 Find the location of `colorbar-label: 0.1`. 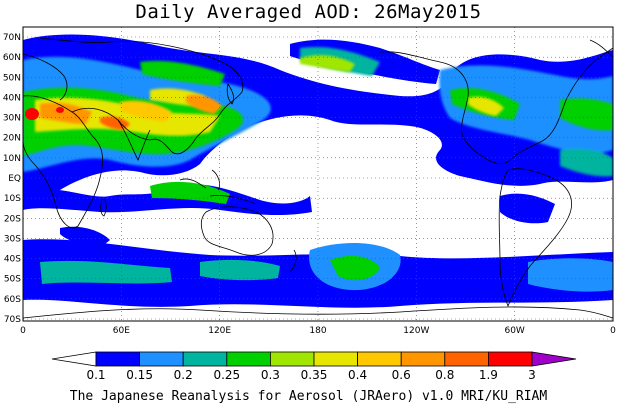

colorbar-label: 0.1 is located at coordinates (95, 375).